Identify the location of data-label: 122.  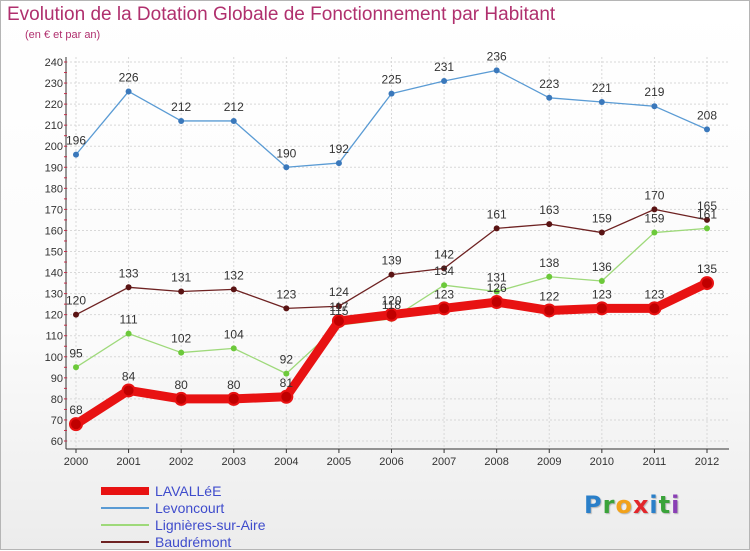
(549, 296).